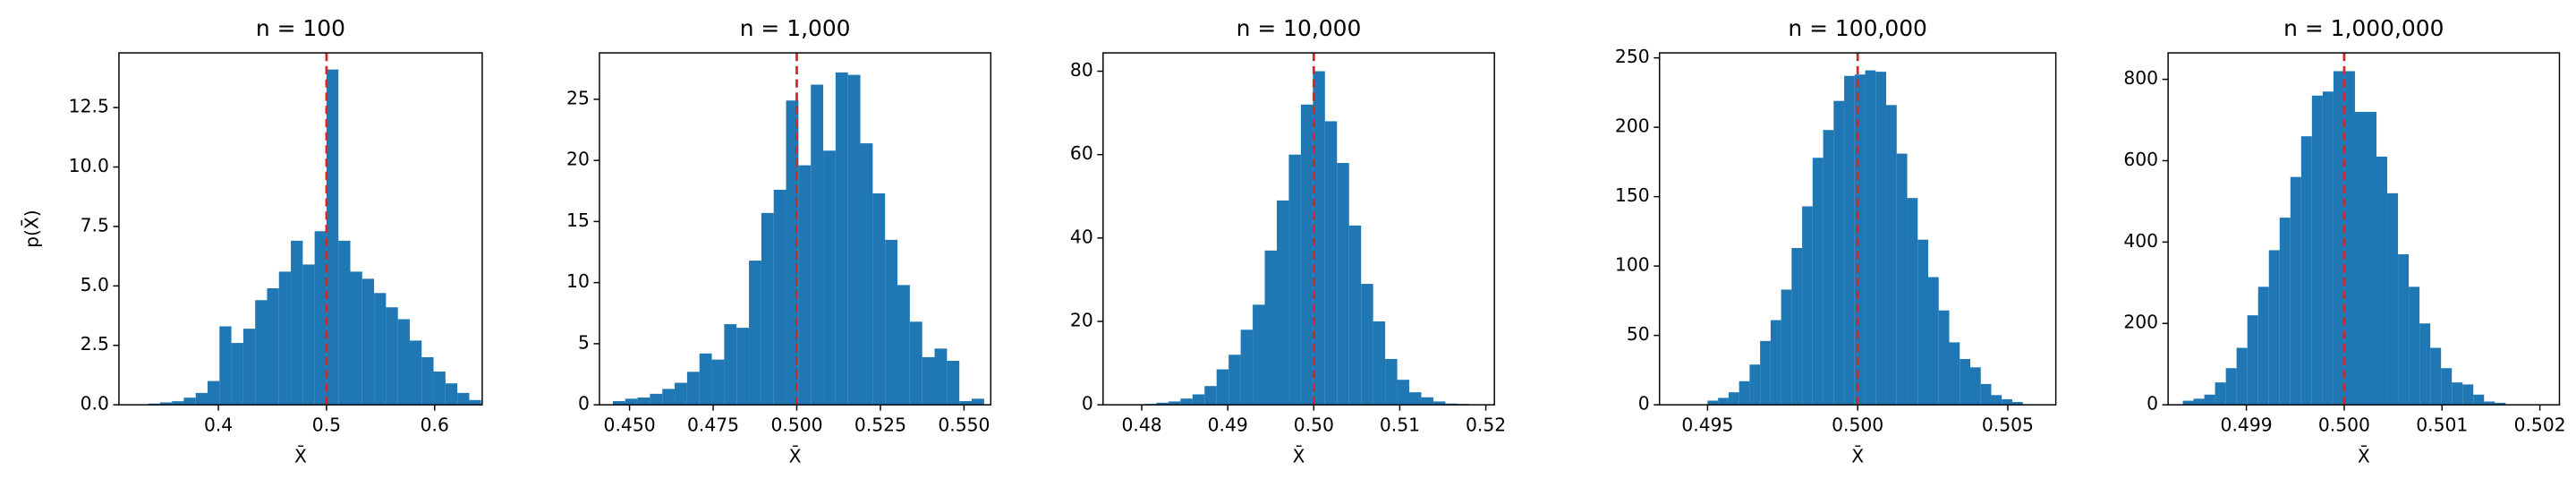  I want to click on y-tick-label: 12.5, so click(89, 106).